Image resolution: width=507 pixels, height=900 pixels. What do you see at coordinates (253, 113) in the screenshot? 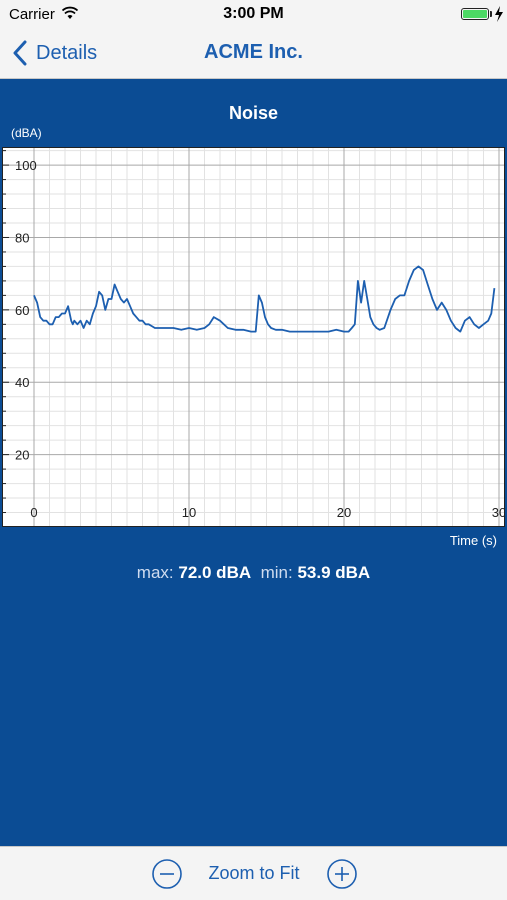
I see `chart-title: Noise` at bounding box center [253, 113].